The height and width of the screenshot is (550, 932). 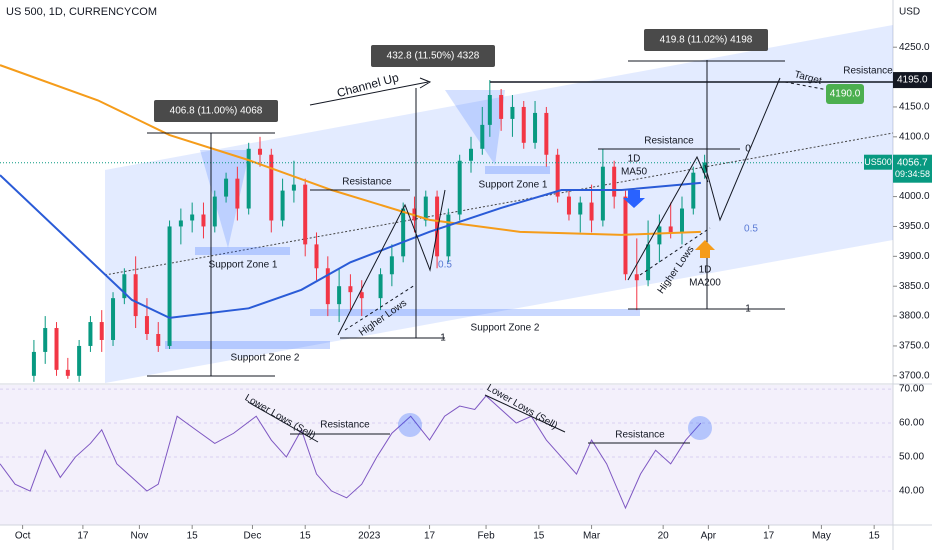 I want to click on x-tick-label: Oct, so click(x=23, y=536).